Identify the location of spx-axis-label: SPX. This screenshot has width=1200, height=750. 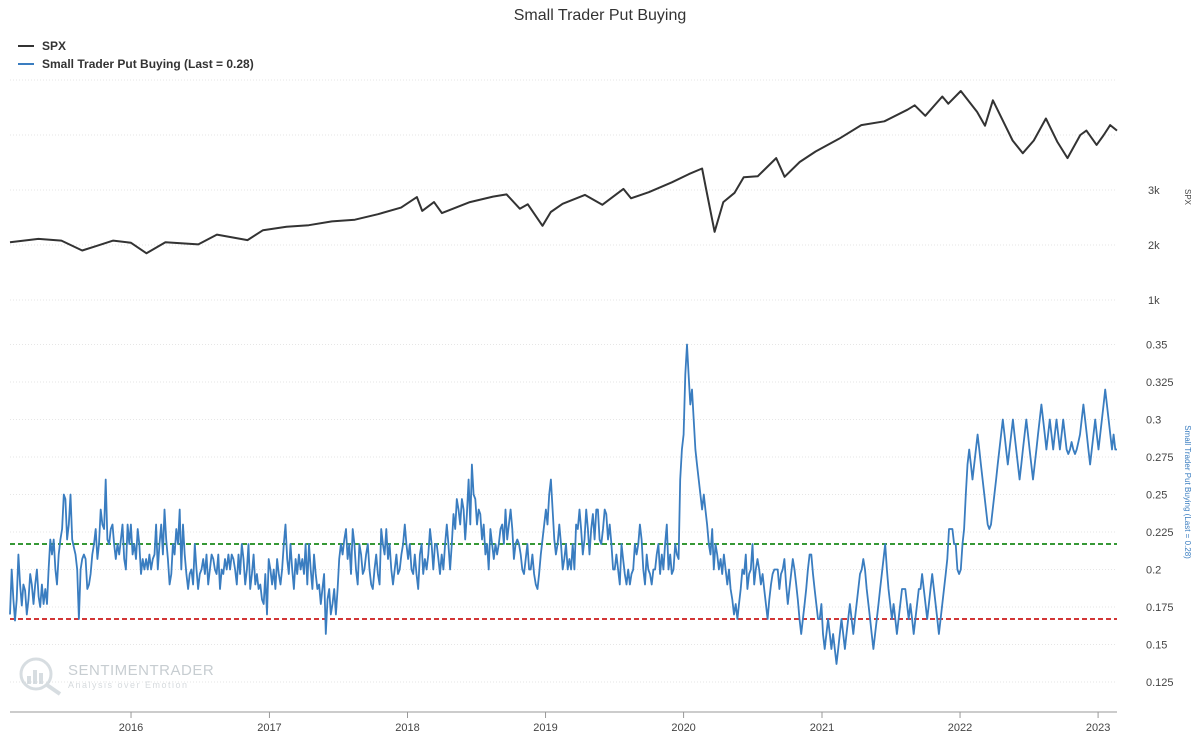
(1187, 197).